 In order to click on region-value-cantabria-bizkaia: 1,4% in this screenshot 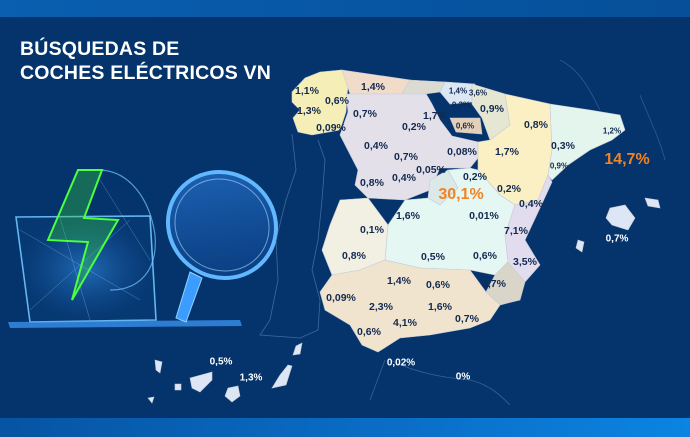, I will do `click(458, 91)`.